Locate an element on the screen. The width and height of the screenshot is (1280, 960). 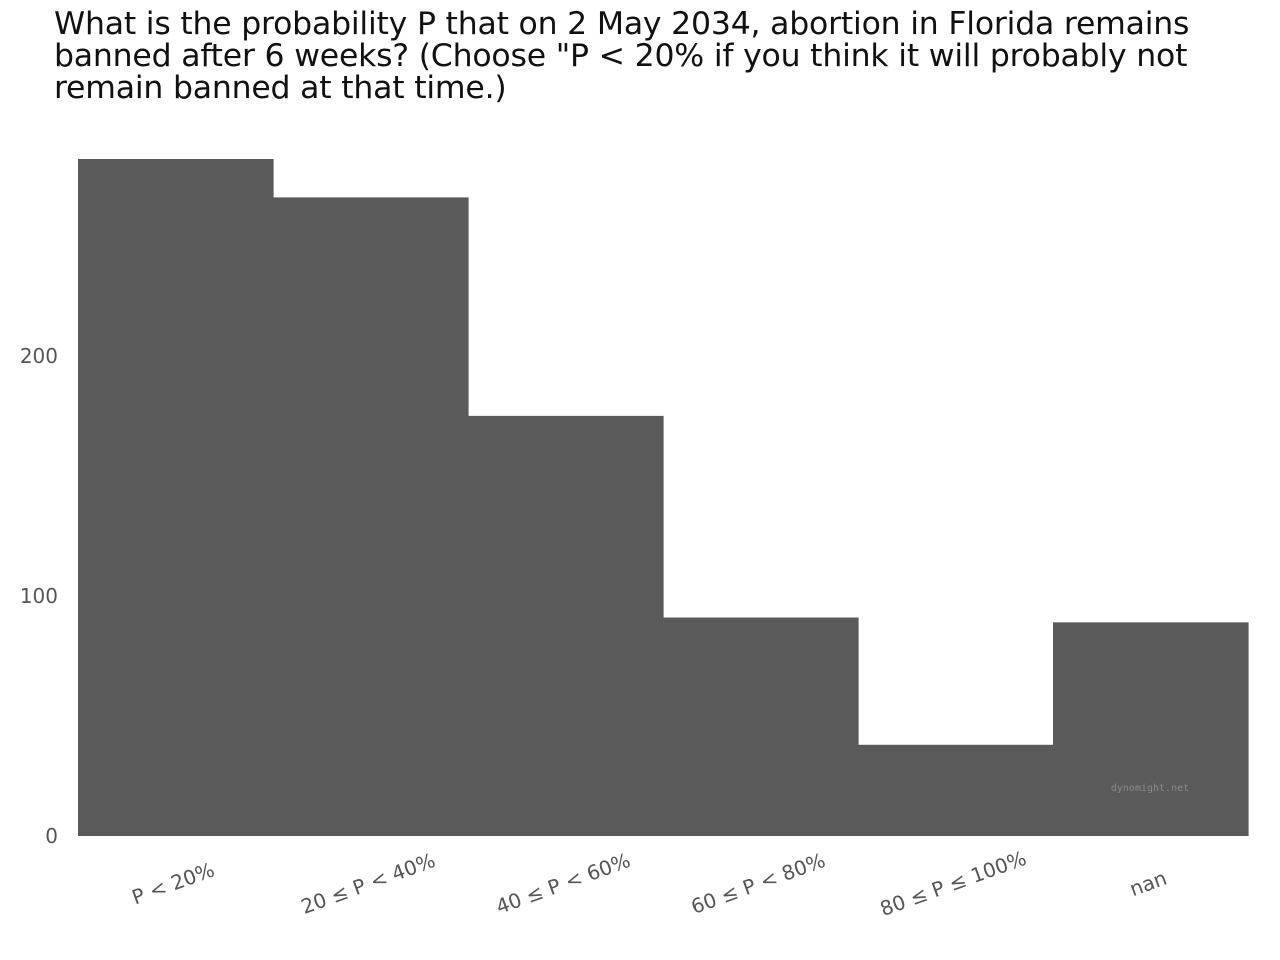
x-tick-label: 40 ≤ P < 60% is located at coordinates (563, 883).